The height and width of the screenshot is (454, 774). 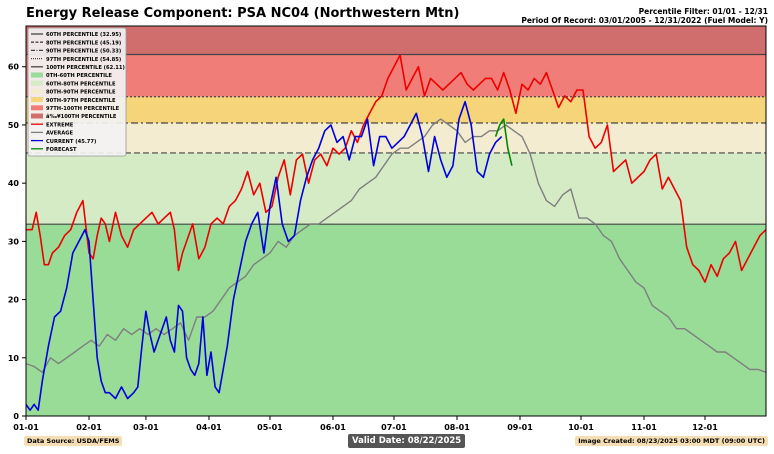 I want to click on x-tick-label: 06-01, so click(x=333, y=427).